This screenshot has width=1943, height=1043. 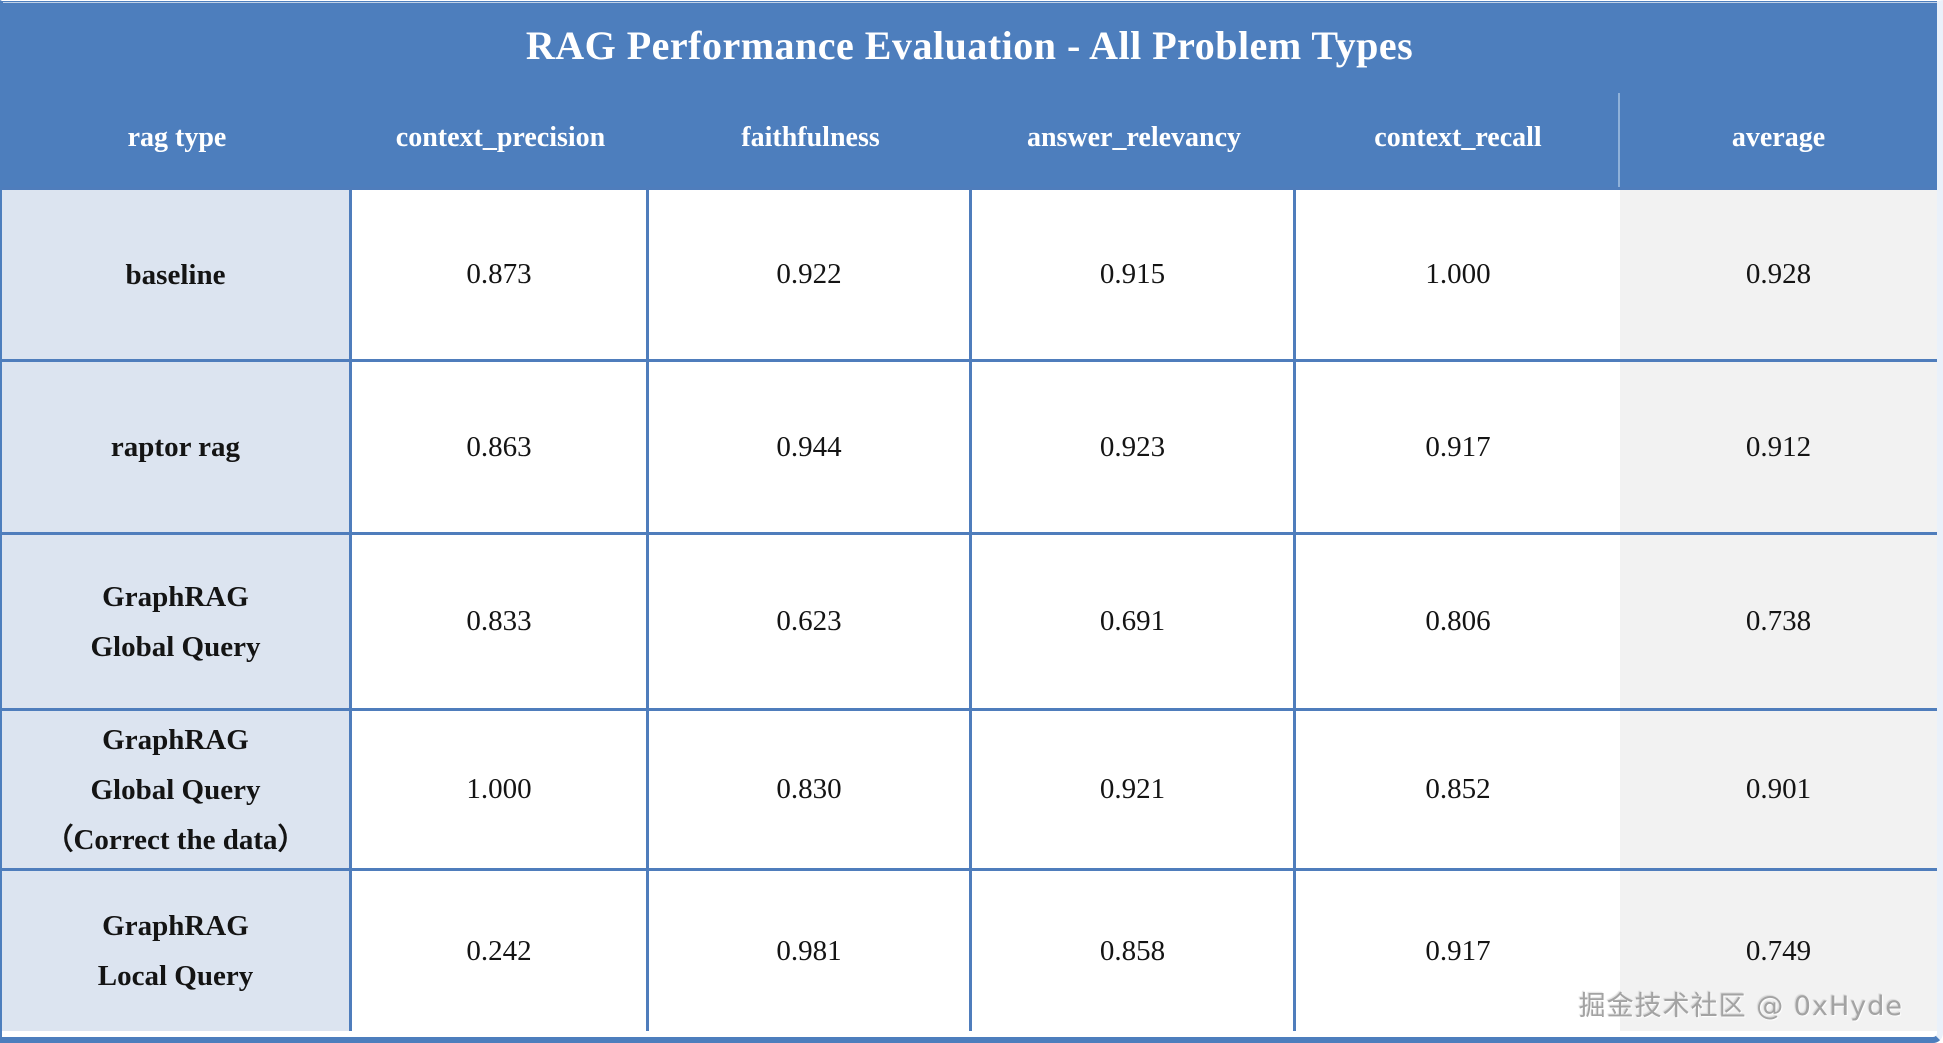 What do you see at coordinates (1134, 274) in the screenshot?
I see `answer-relevancy-value-cell: 0.915` at bounding box center [1134, 274].